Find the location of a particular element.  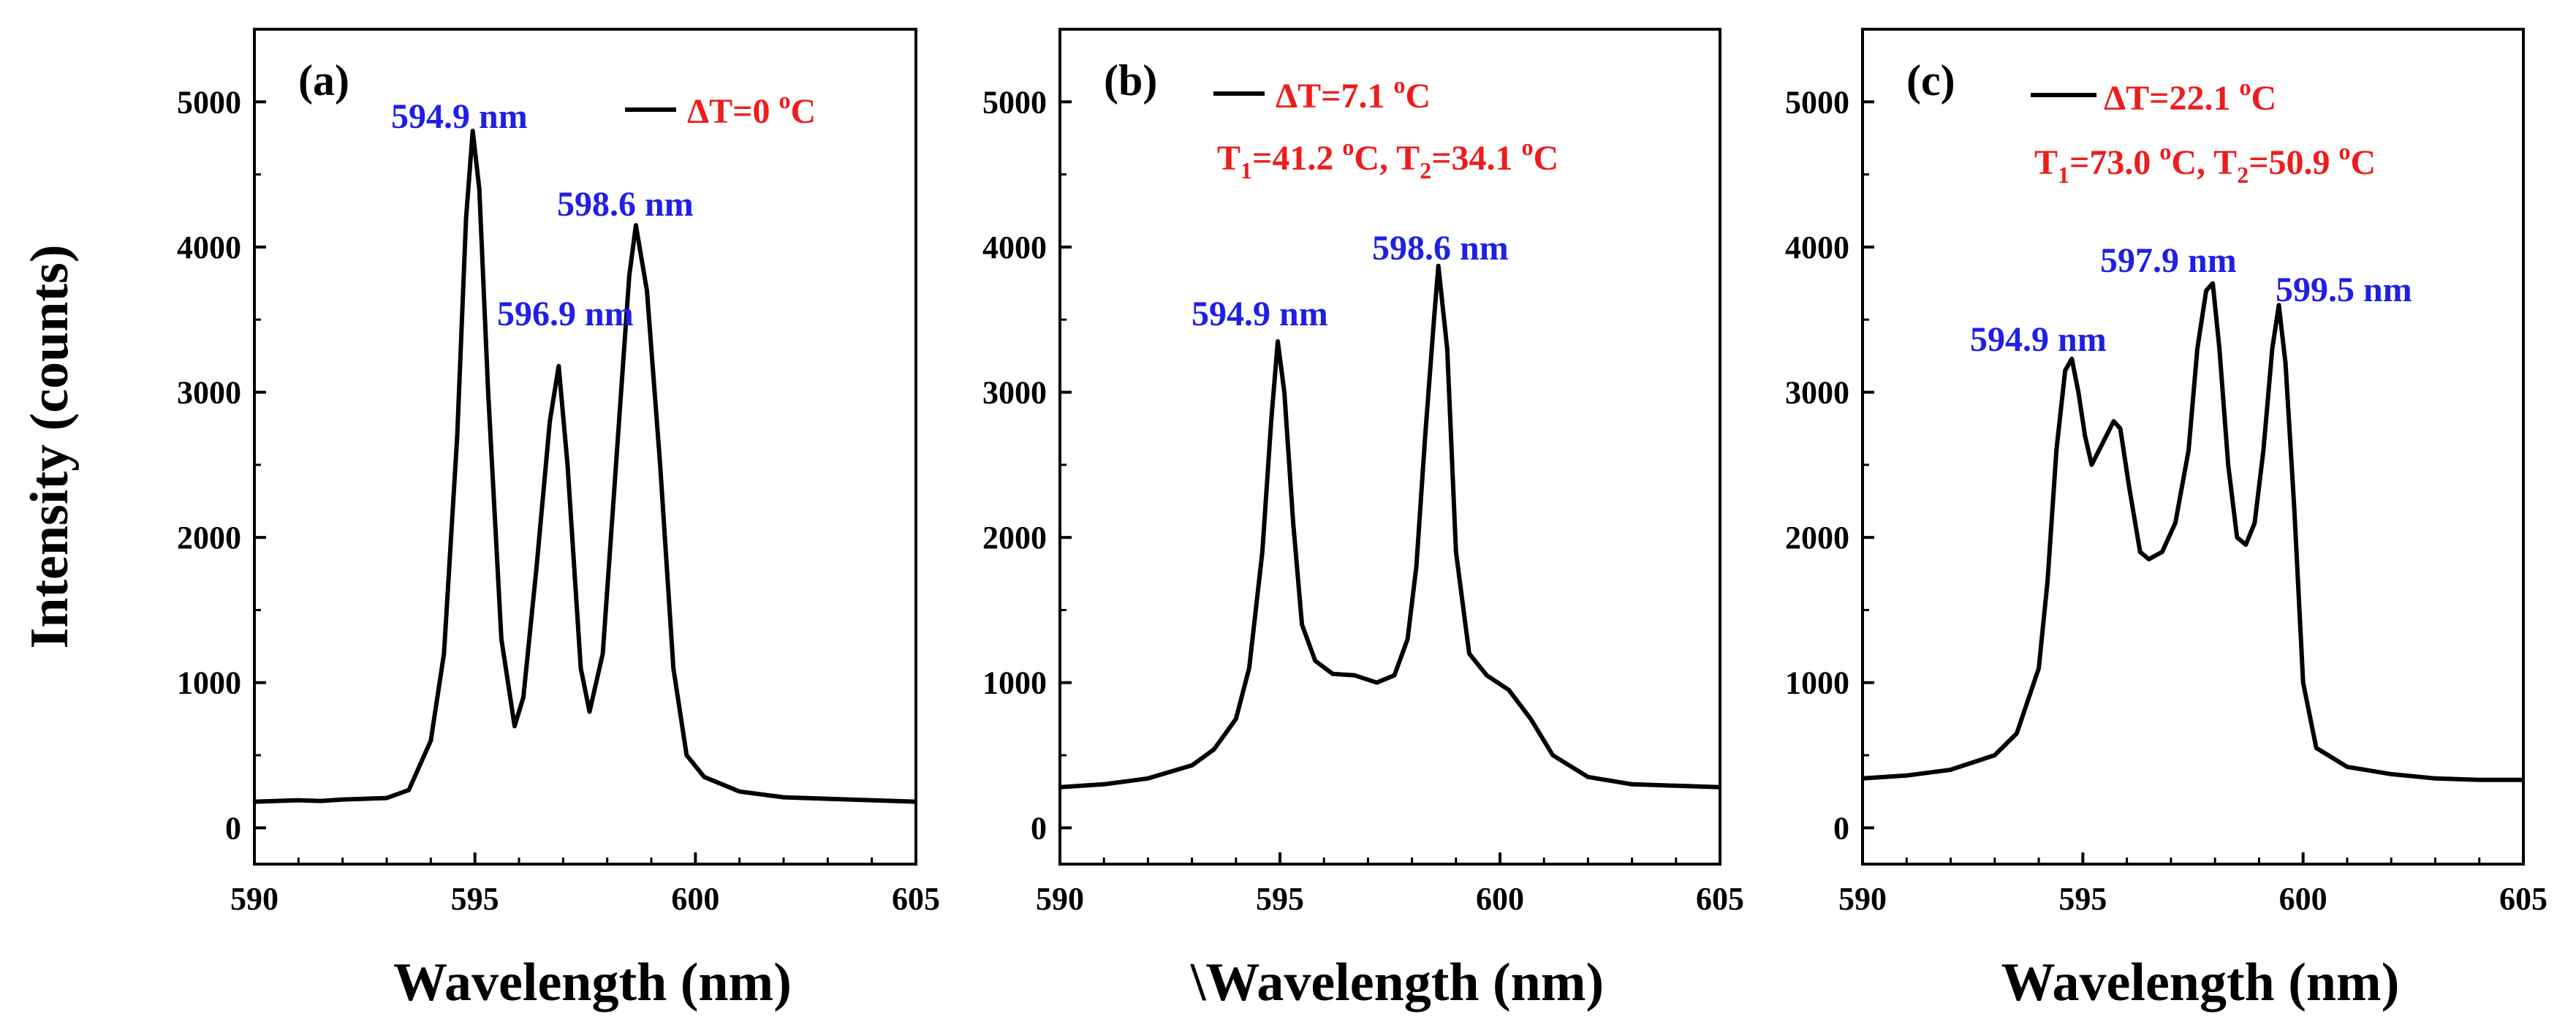

x-axis-title: \Wavelength (nm) is located at coordinates (1397, 983).